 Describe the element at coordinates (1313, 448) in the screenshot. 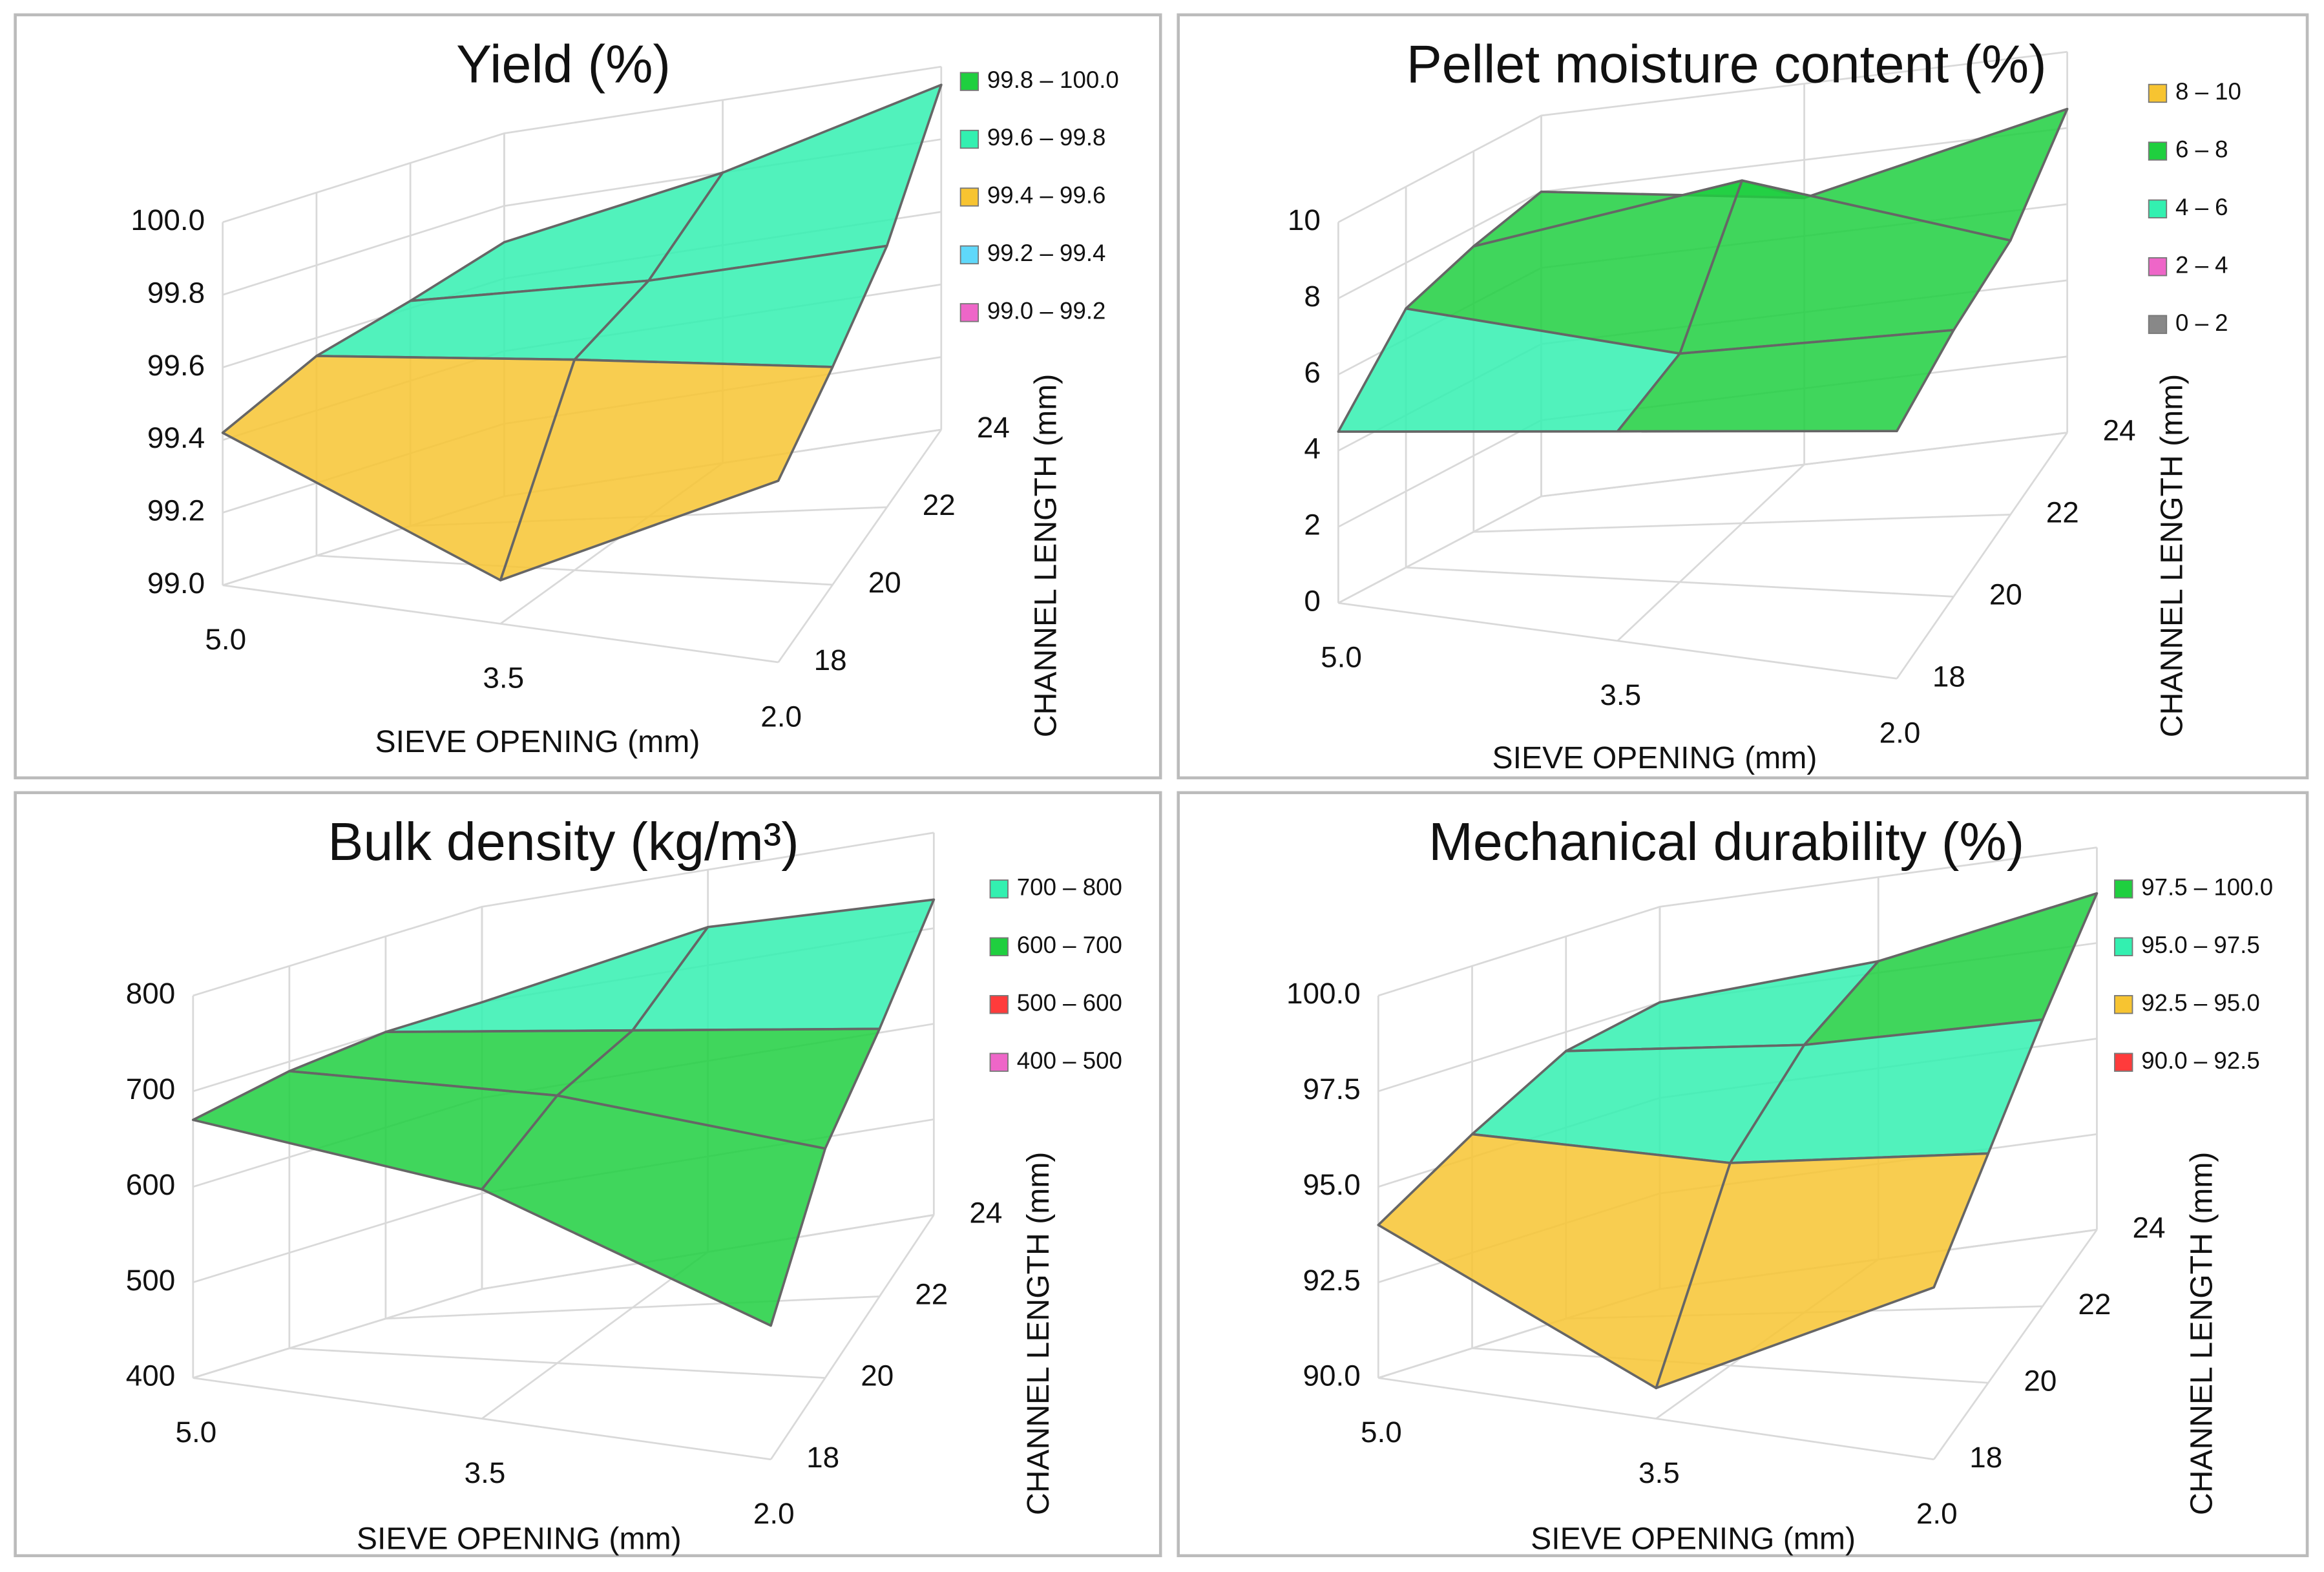

I see `z-tick-label: 4` at that location.